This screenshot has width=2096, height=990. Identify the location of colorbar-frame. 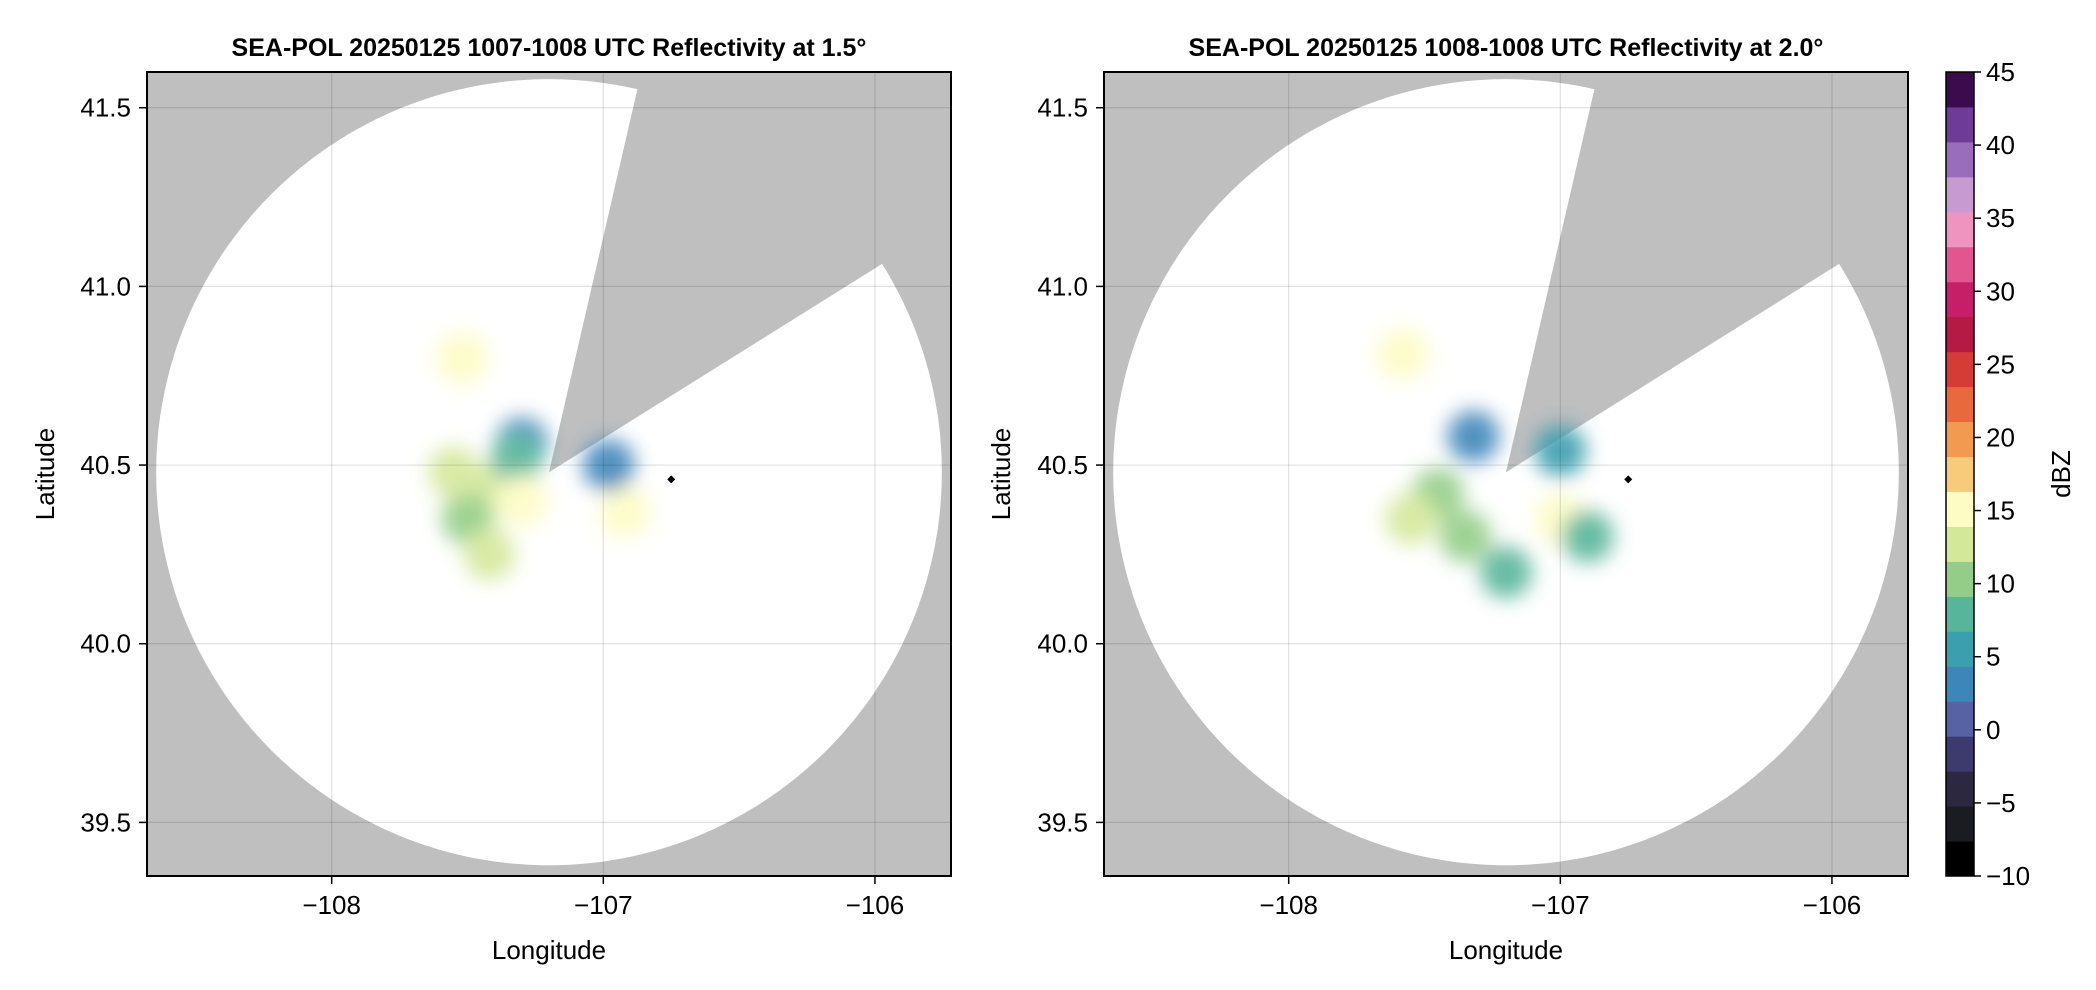
(1960, 474).